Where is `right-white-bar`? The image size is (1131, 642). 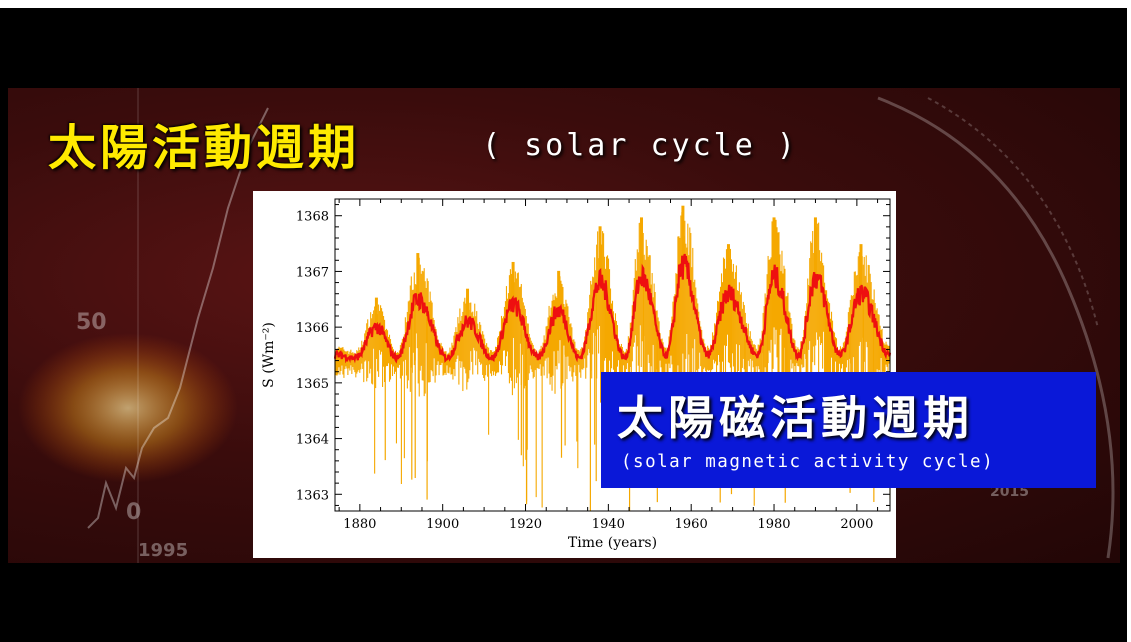
right-white-bar is located at coordinates (1129, 321).